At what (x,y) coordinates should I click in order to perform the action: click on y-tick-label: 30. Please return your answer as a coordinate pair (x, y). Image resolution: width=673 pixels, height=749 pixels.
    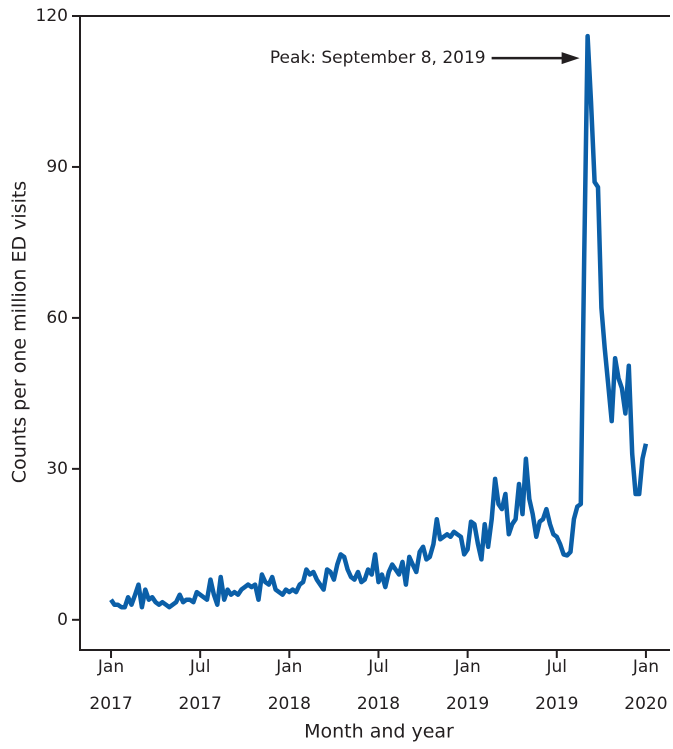
    Looking at the image, I should click on (57, 469).